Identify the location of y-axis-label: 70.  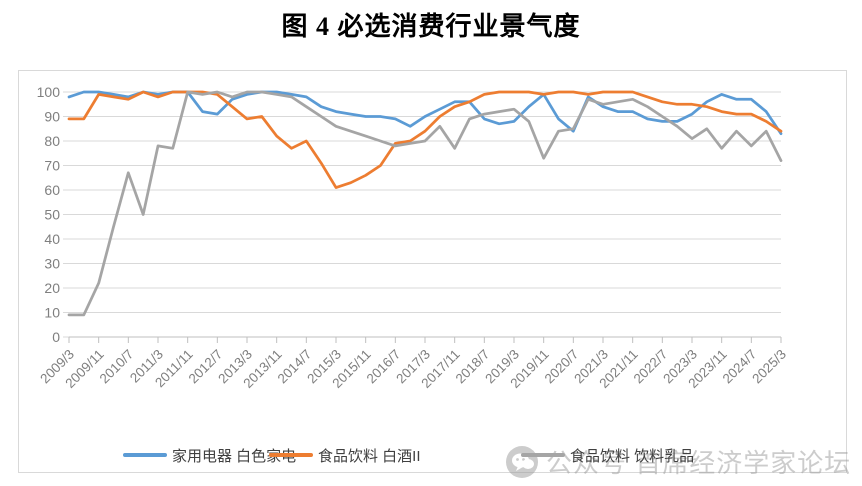
(52, 166).